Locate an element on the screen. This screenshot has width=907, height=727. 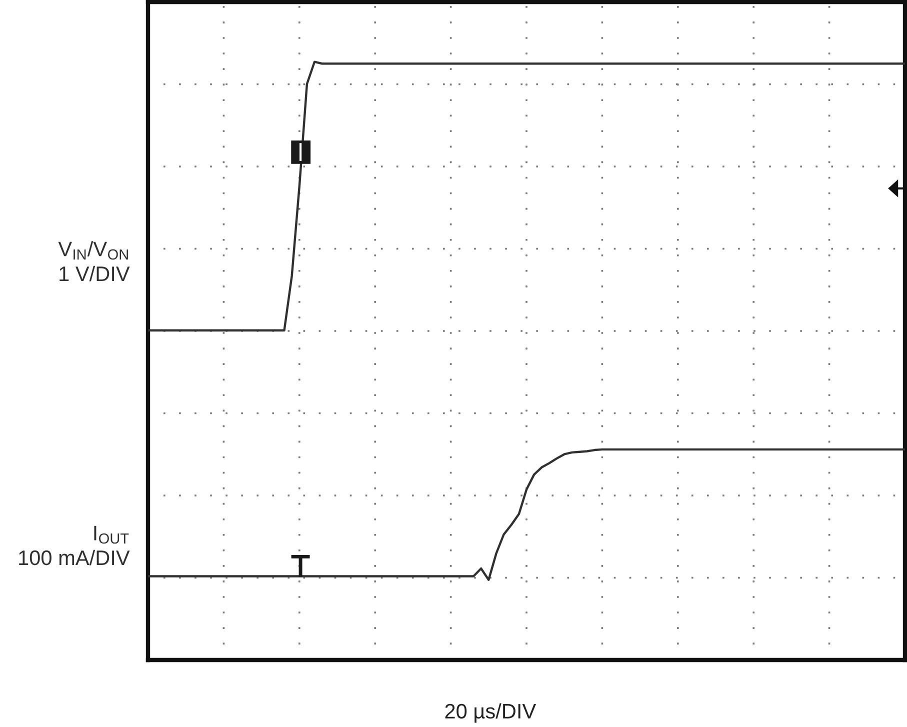
series-label: I$_{OUT}$ 100 mA/DIV is located at coordinates (74, 546).